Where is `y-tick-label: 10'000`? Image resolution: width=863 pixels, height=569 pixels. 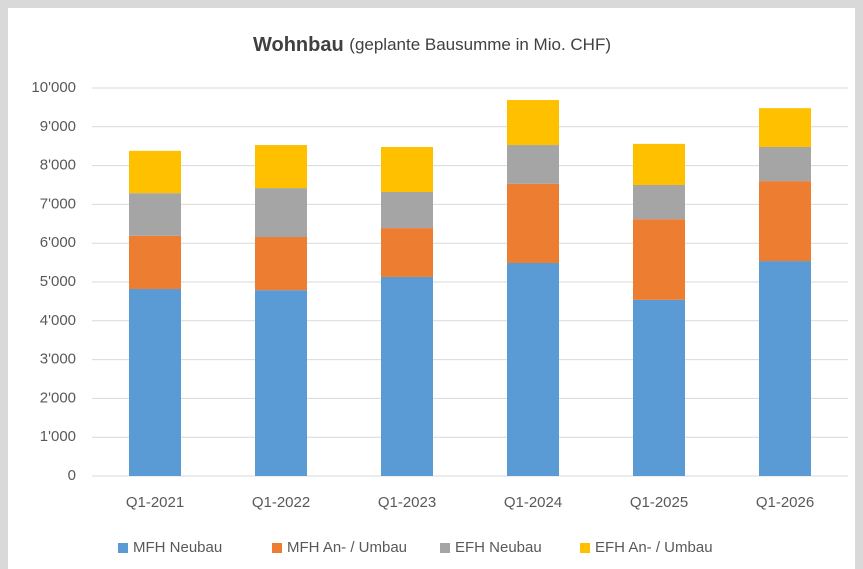
y-tick-label: 10'000 is located at coordinates (53, 87).